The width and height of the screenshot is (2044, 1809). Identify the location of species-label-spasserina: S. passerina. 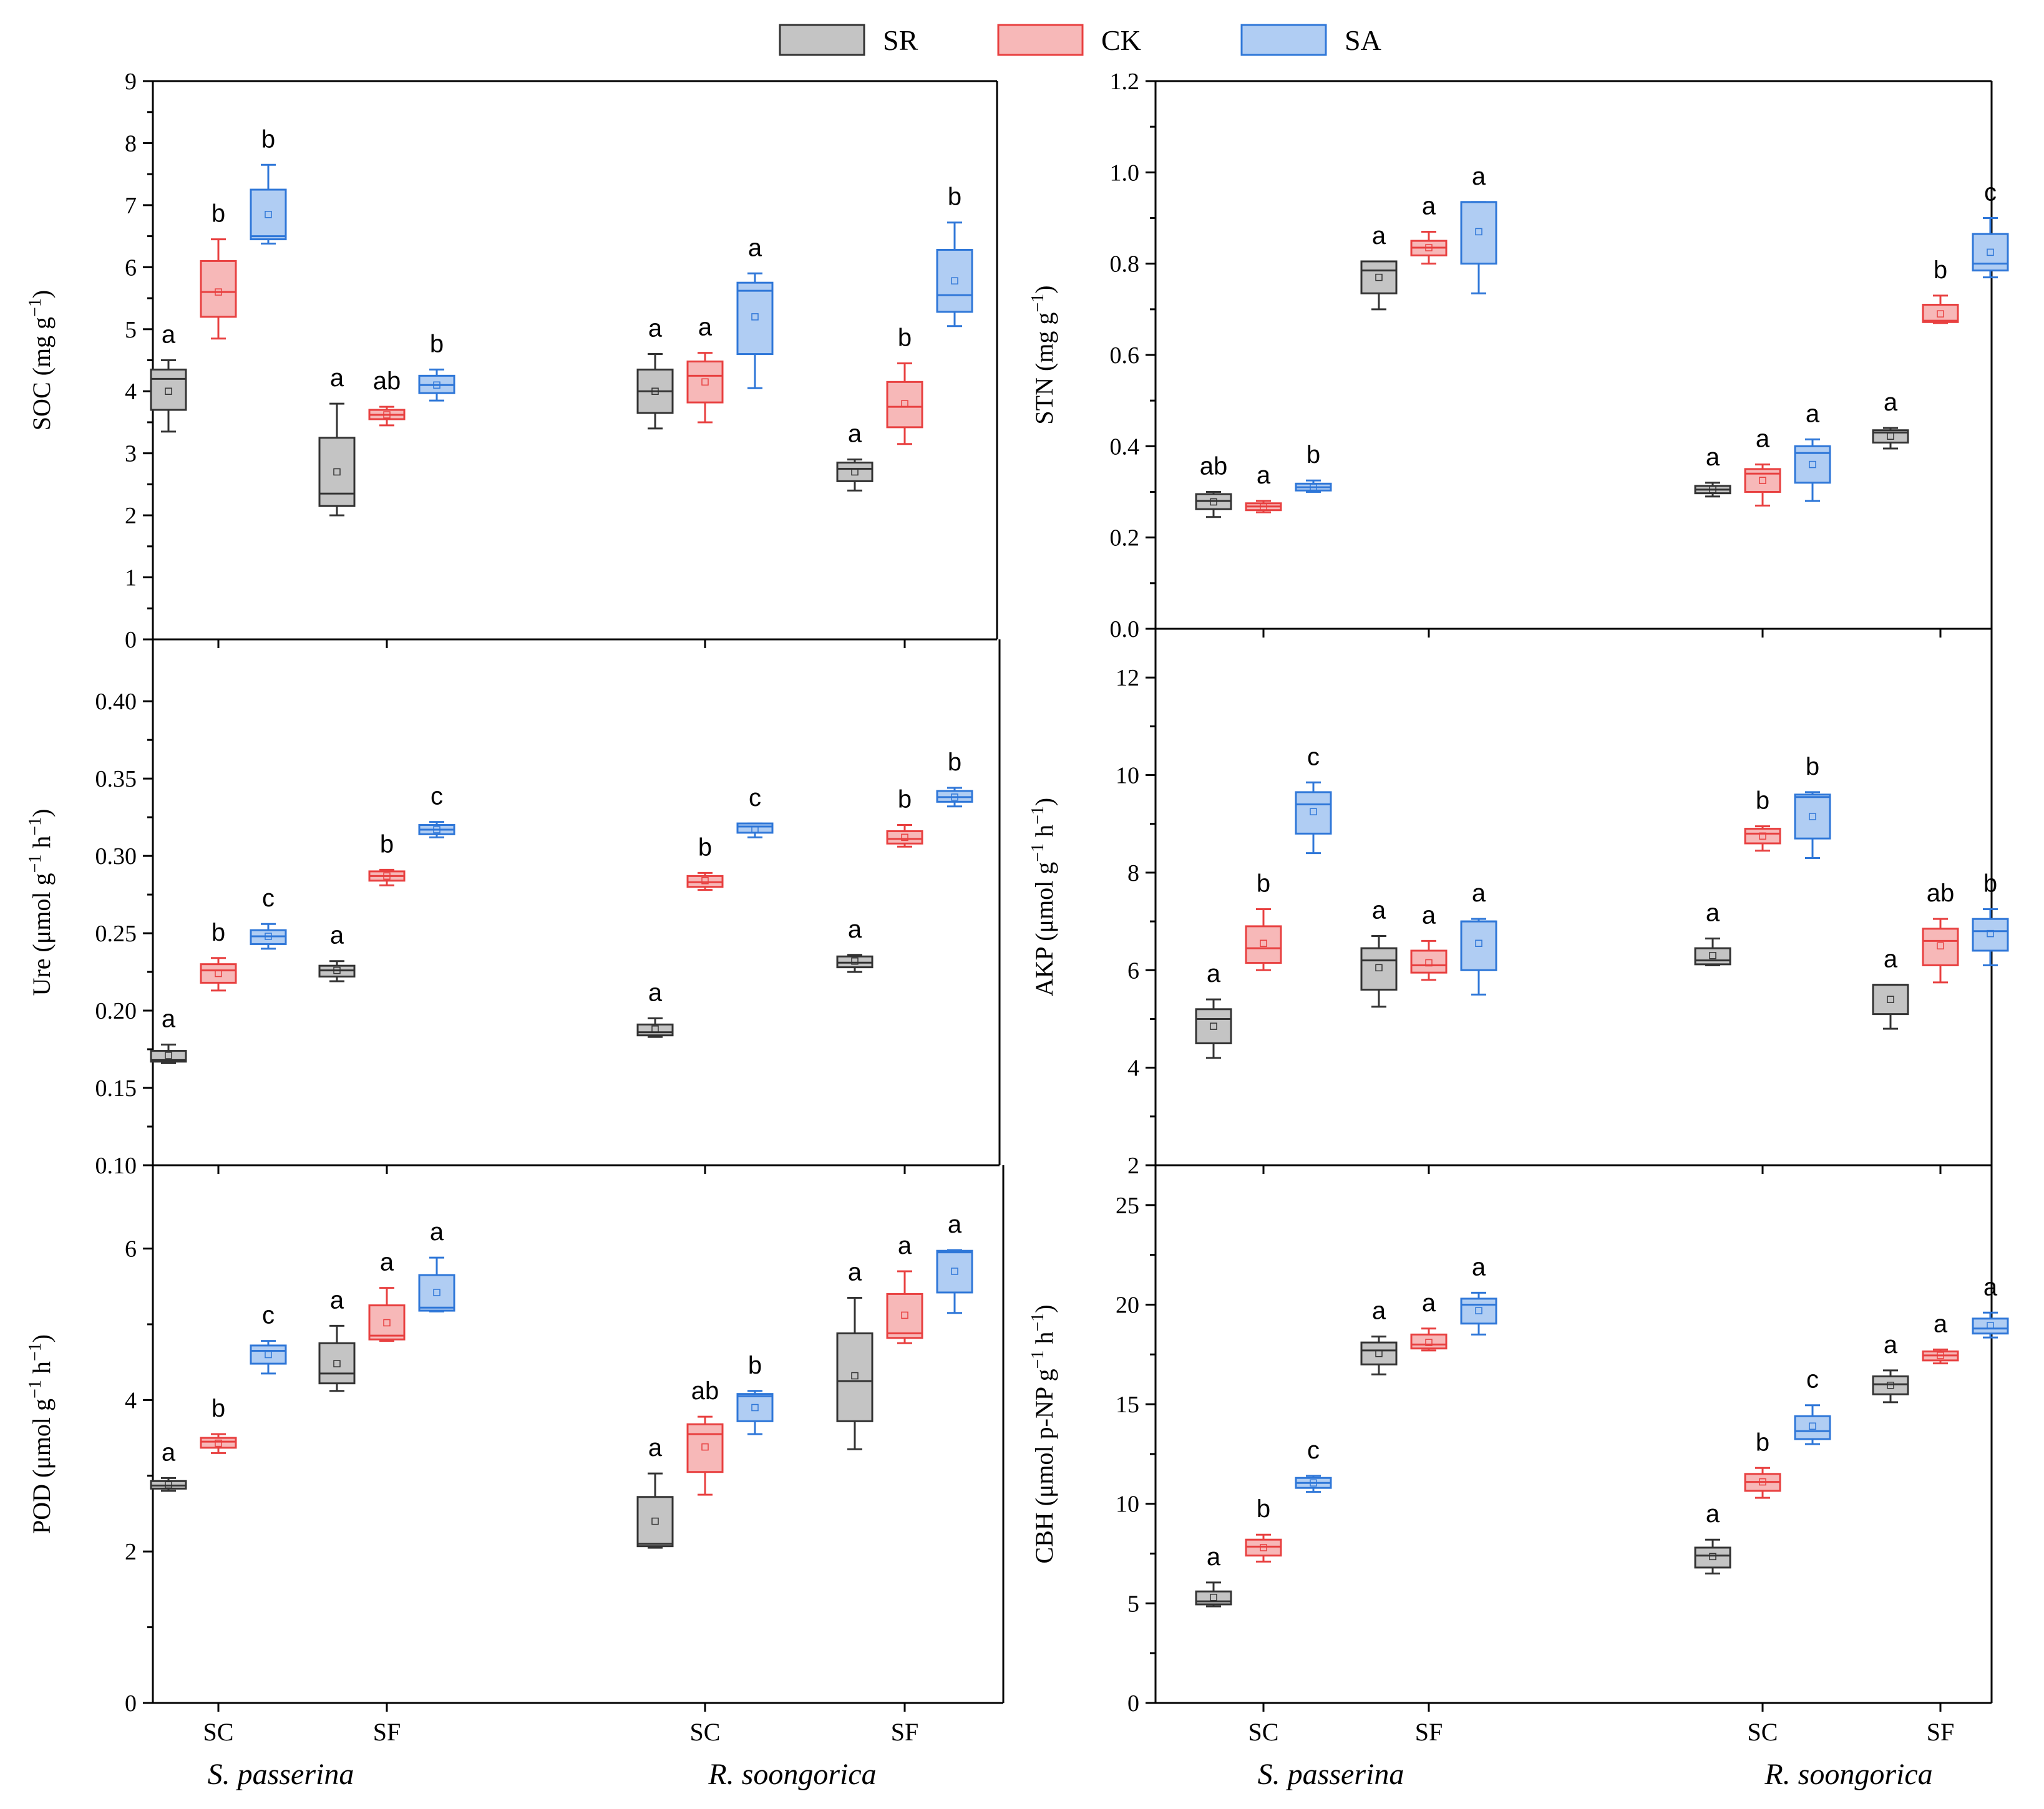
(281, 1775).